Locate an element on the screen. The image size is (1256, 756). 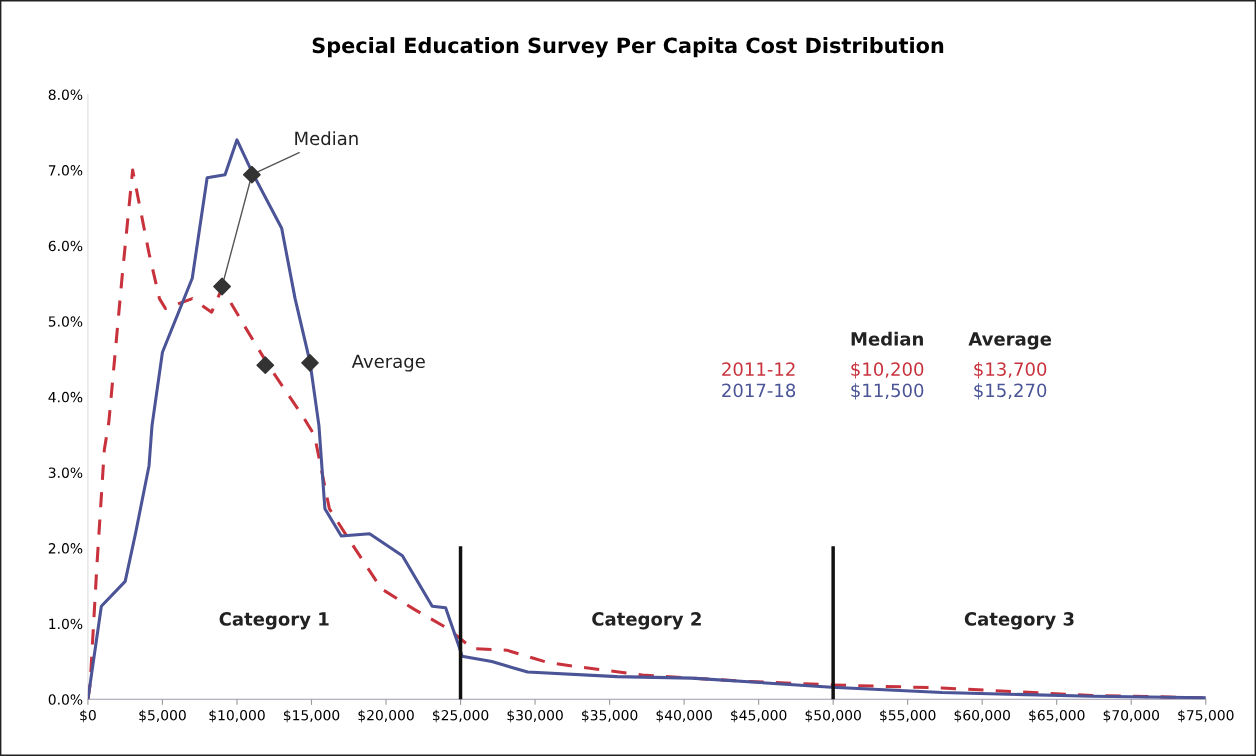
annotation: $13,700 is located at coordinates (1010, 370).